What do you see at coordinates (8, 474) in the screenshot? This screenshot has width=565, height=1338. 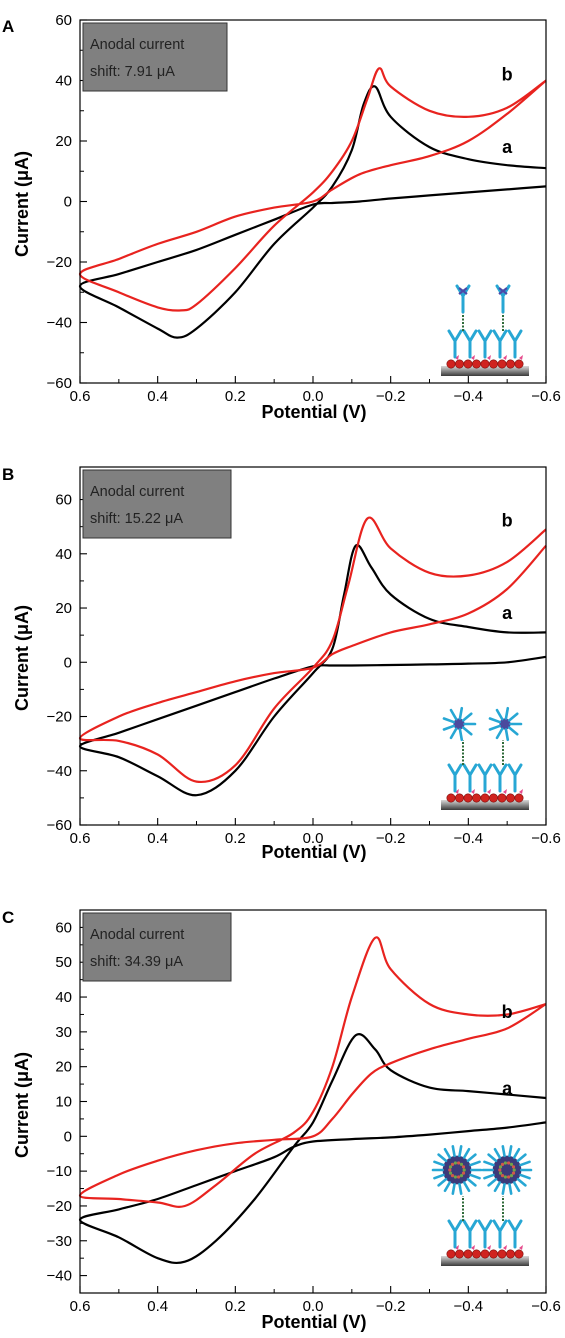 I see `panel-label-b: B` at bounding box center [8, 474].